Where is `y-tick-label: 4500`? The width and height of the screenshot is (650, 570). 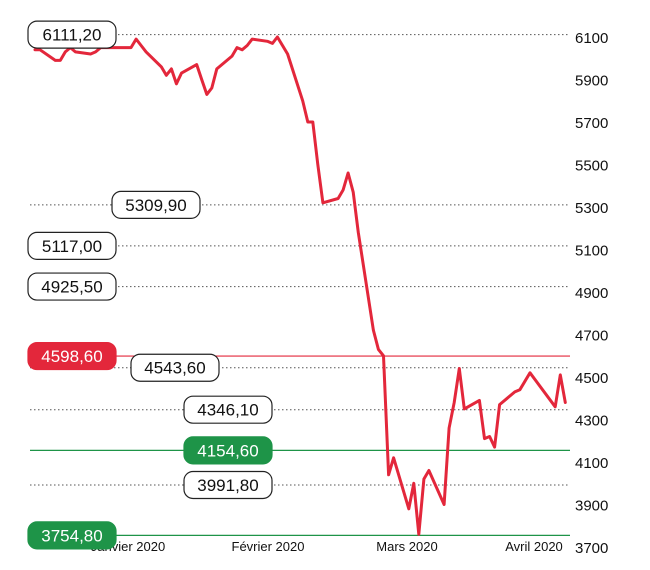
y-tick-label: 4500 is located at coordinates (591, 378).